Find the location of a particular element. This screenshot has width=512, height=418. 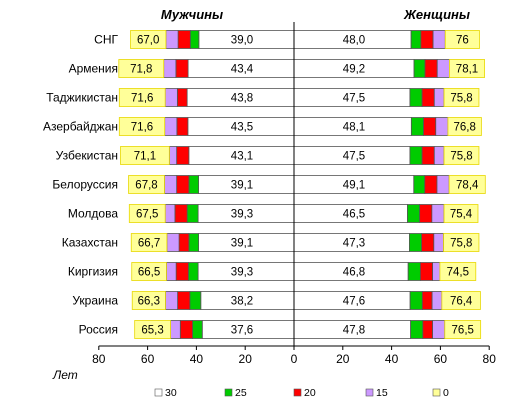

women-inner-value: 48,1 is located at coordinates (354, 128).